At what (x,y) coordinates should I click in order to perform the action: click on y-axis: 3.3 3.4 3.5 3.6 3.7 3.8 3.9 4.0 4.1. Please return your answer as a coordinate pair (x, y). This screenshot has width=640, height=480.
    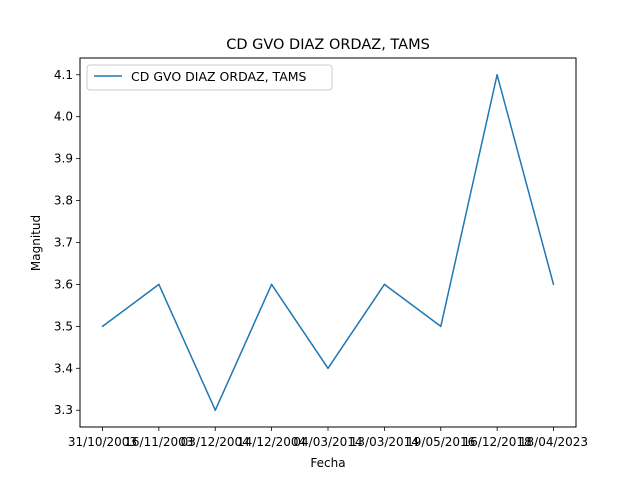
    Looking at the image, I should click on (67, 242).